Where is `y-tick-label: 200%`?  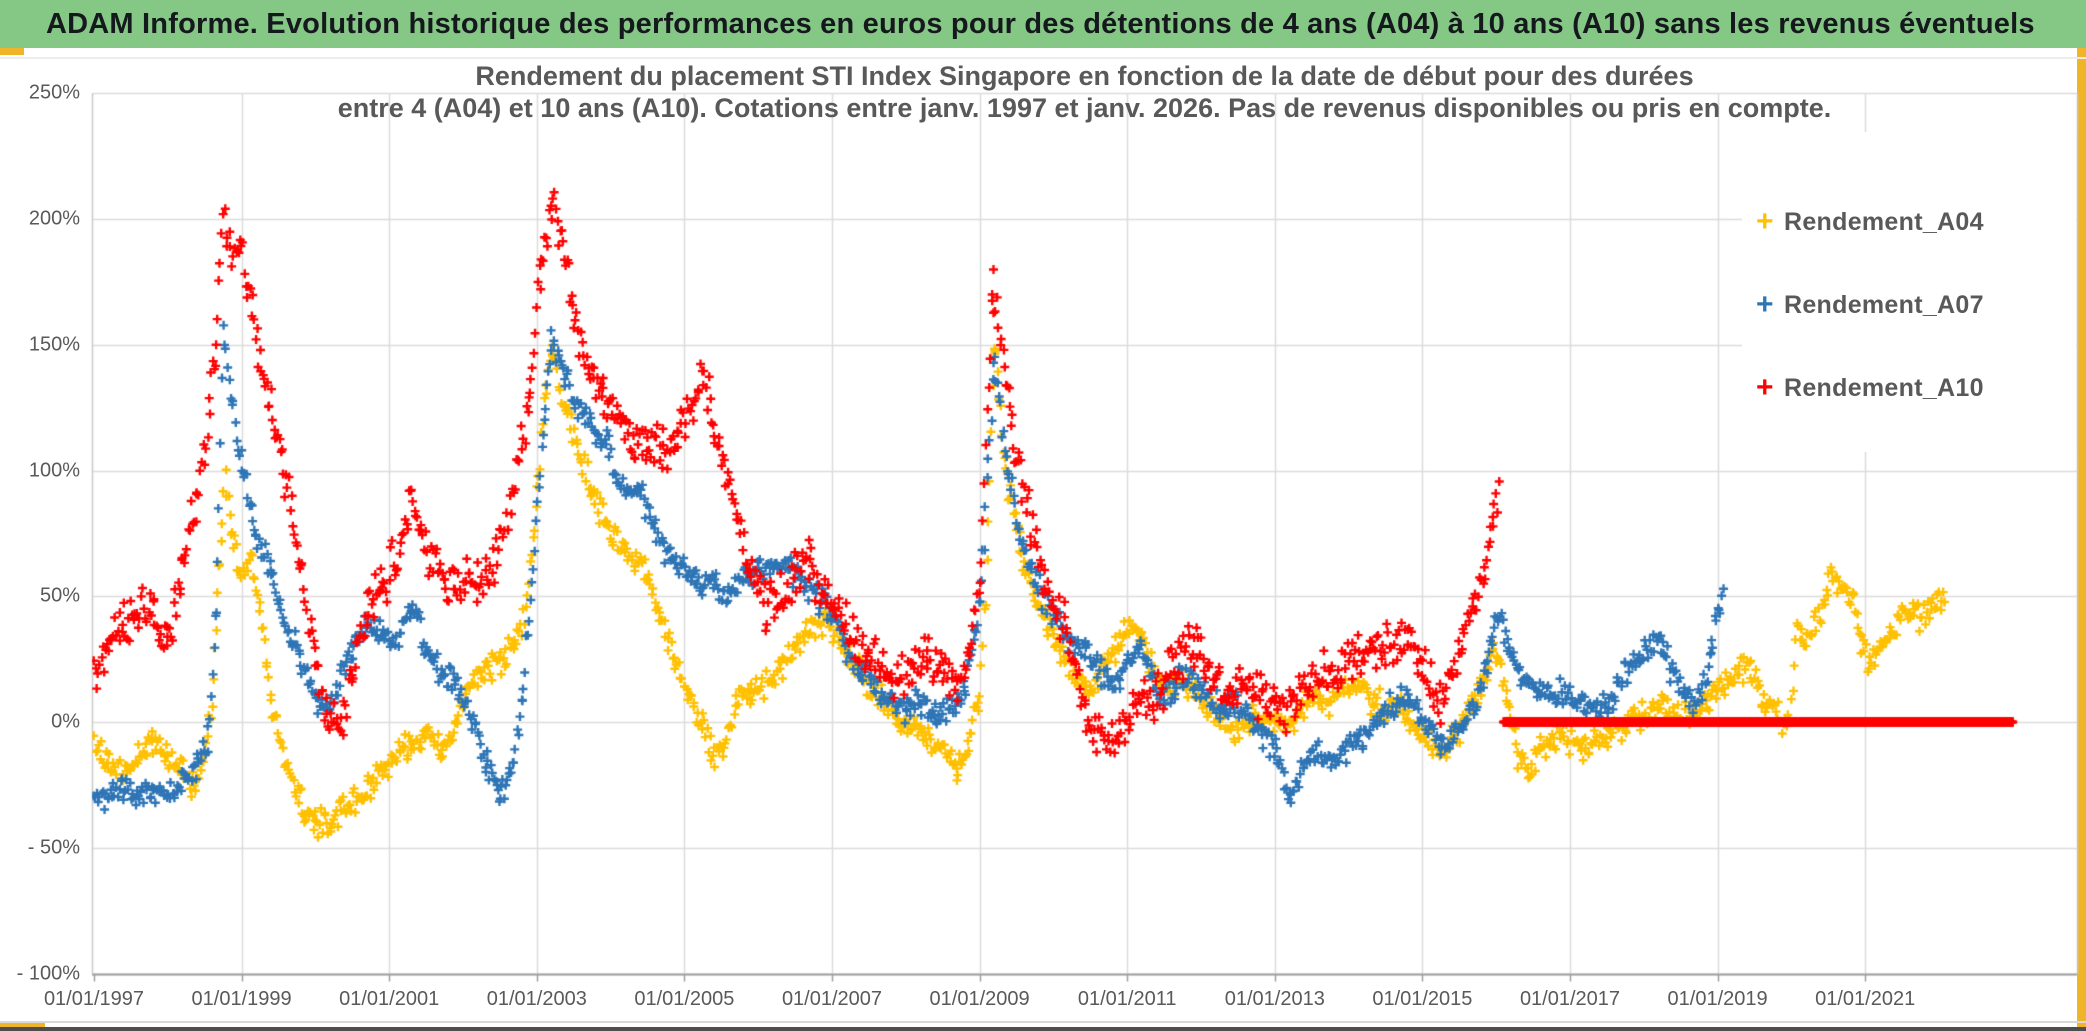
y-tick-label: 200% is located at coordinates (54, 218).